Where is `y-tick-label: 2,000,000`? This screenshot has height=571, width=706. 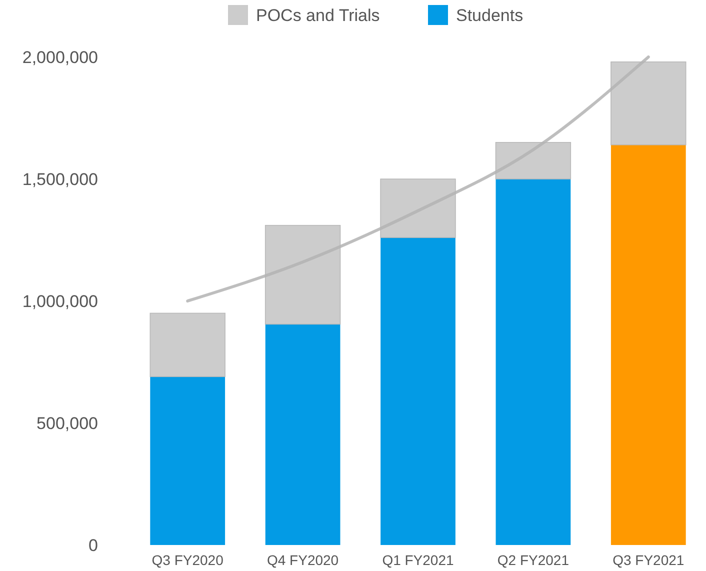 y-tick-label: 2,000,000 is located at coordinates (60, 57).